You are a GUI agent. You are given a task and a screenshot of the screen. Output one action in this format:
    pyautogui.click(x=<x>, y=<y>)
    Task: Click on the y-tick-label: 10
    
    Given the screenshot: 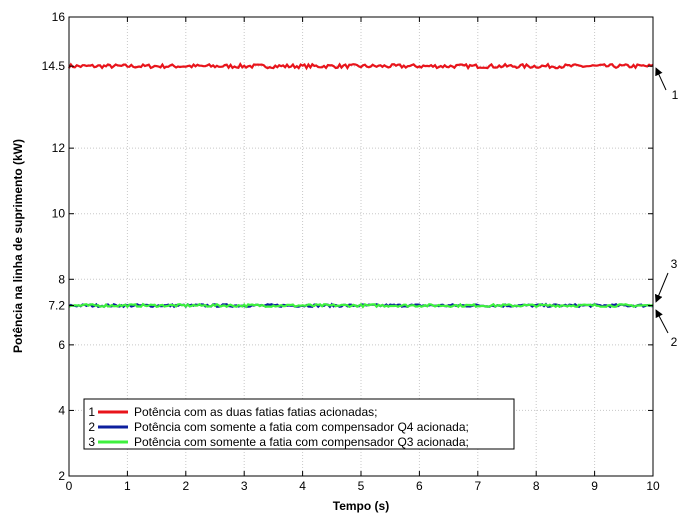 What is the action you would take?
    pyautogui.click(x=59, y=214)
    